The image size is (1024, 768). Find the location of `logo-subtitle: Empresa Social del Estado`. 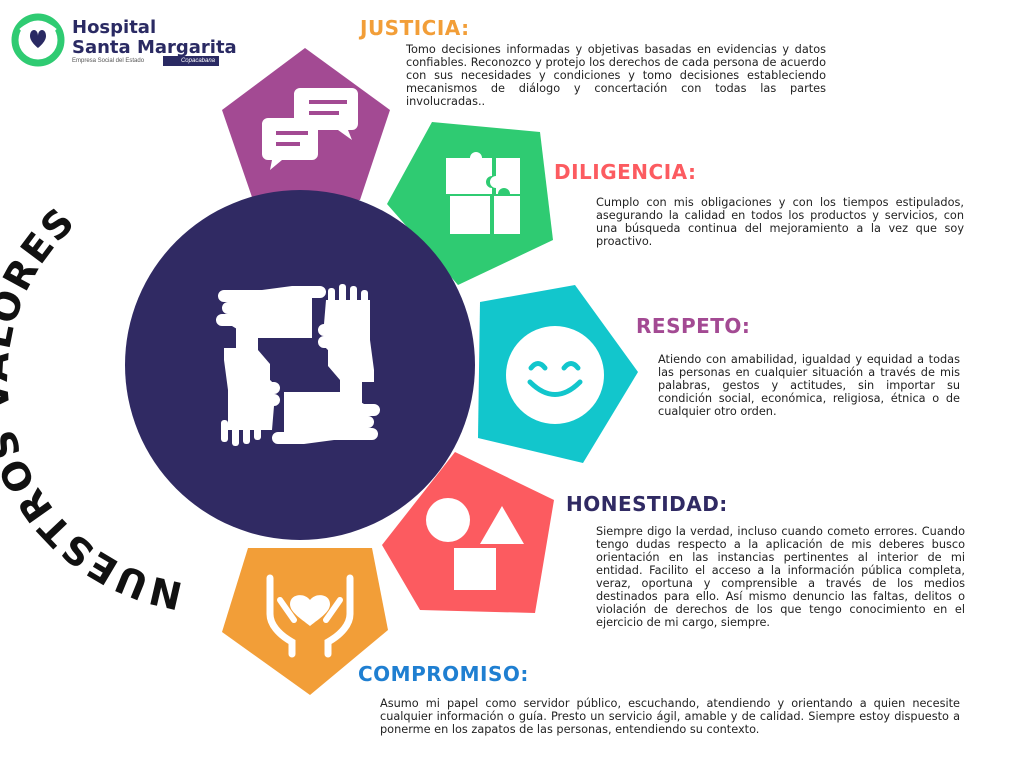

logo-subtitle: Empresa Social del Estado is located at coordinates (108, 61).